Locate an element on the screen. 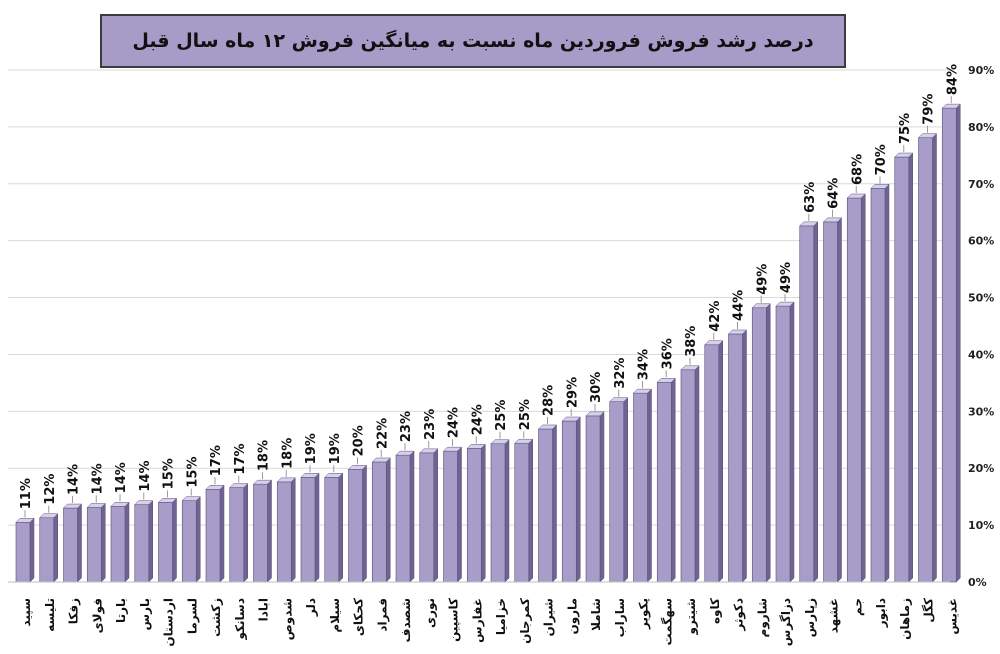 This screenshot has width=1000, height=654. category-label: زفکا is located at coordinates (74, 611).